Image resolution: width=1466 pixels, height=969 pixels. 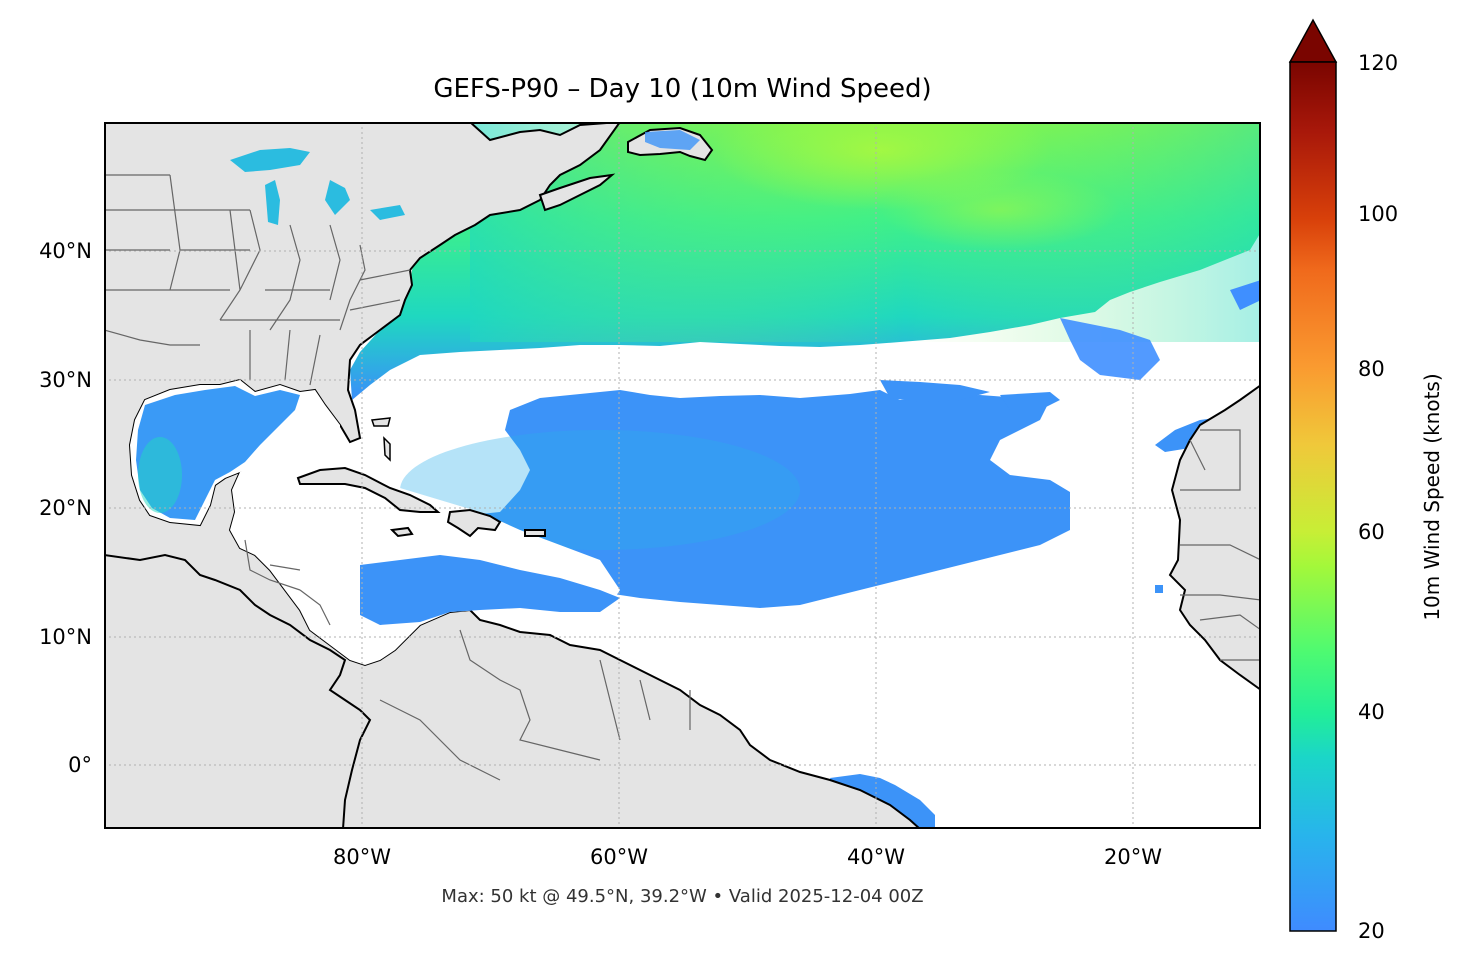 I want to click on great-lakes, so click(x=317, y=186).